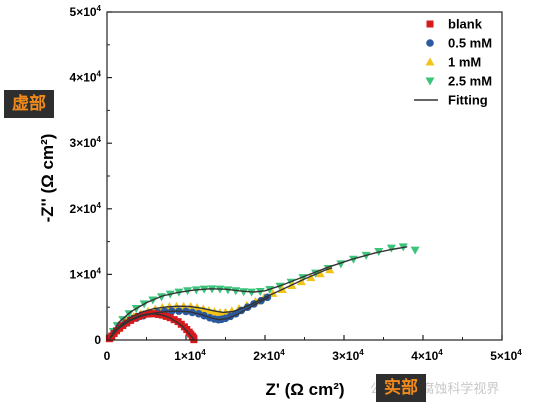 Image resolution: width=537 pixels, height=408 pixels. Describe the element at coordinates (86, 208) in the screenshot. I see `y-tick-label: 2×10⁴` at that location.